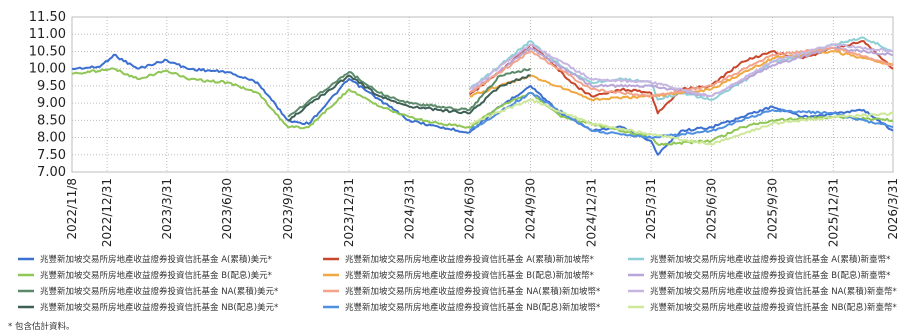 This screenshot has width=913, height=334. I want to click on x-tick-label: 2023/6/30, so click(227, 209).